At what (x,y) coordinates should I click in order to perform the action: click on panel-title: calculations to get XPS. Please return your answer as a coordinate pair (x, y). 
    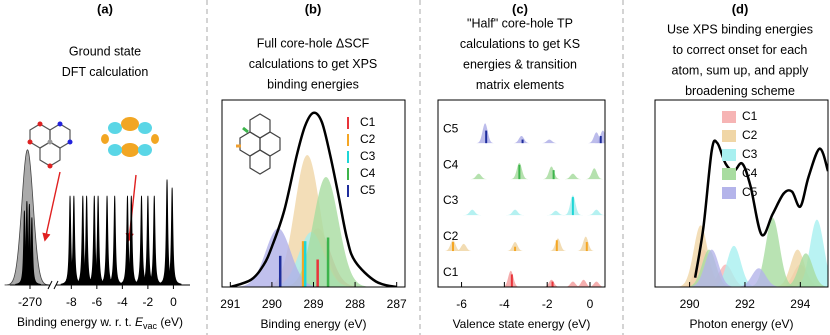
    Looking at the image, I should click on (313, 64).